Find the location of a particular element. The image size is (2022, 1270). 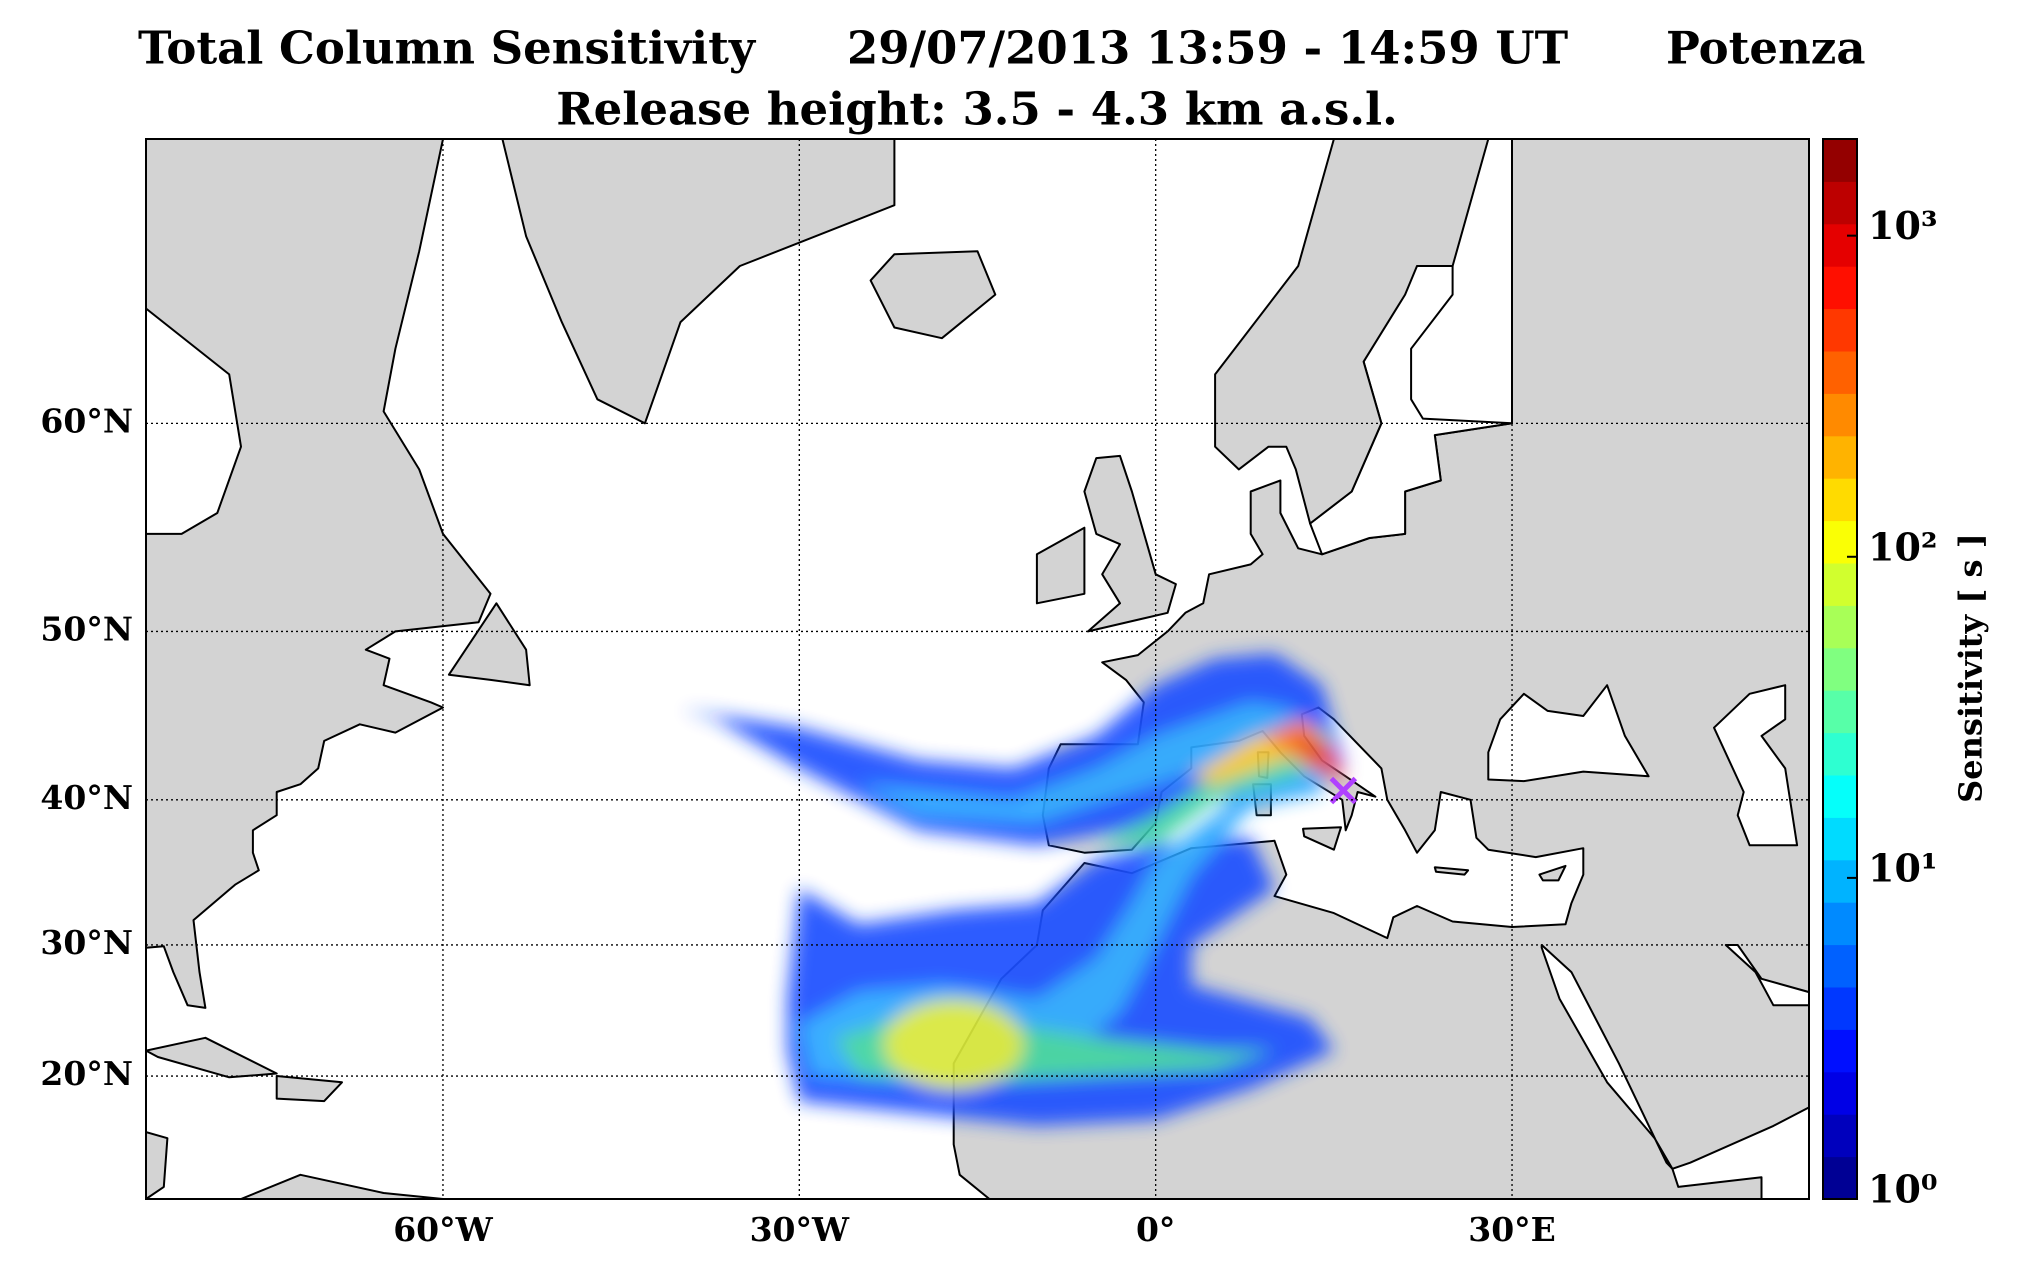

colorbar-label: Sensitivity [ s ] is located at coordinates (1971, 668).